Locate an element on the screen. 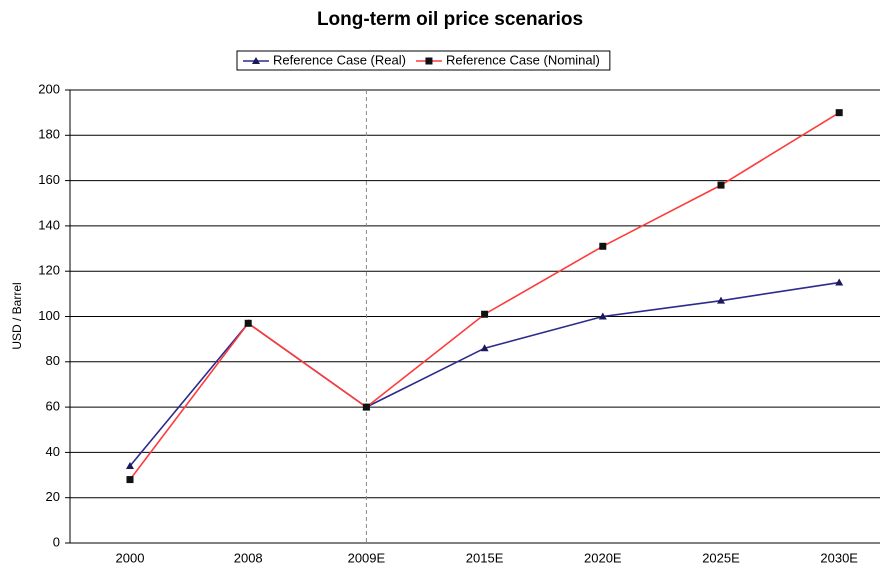  y-tick-label: 120 is located at coordinates (49, 270).